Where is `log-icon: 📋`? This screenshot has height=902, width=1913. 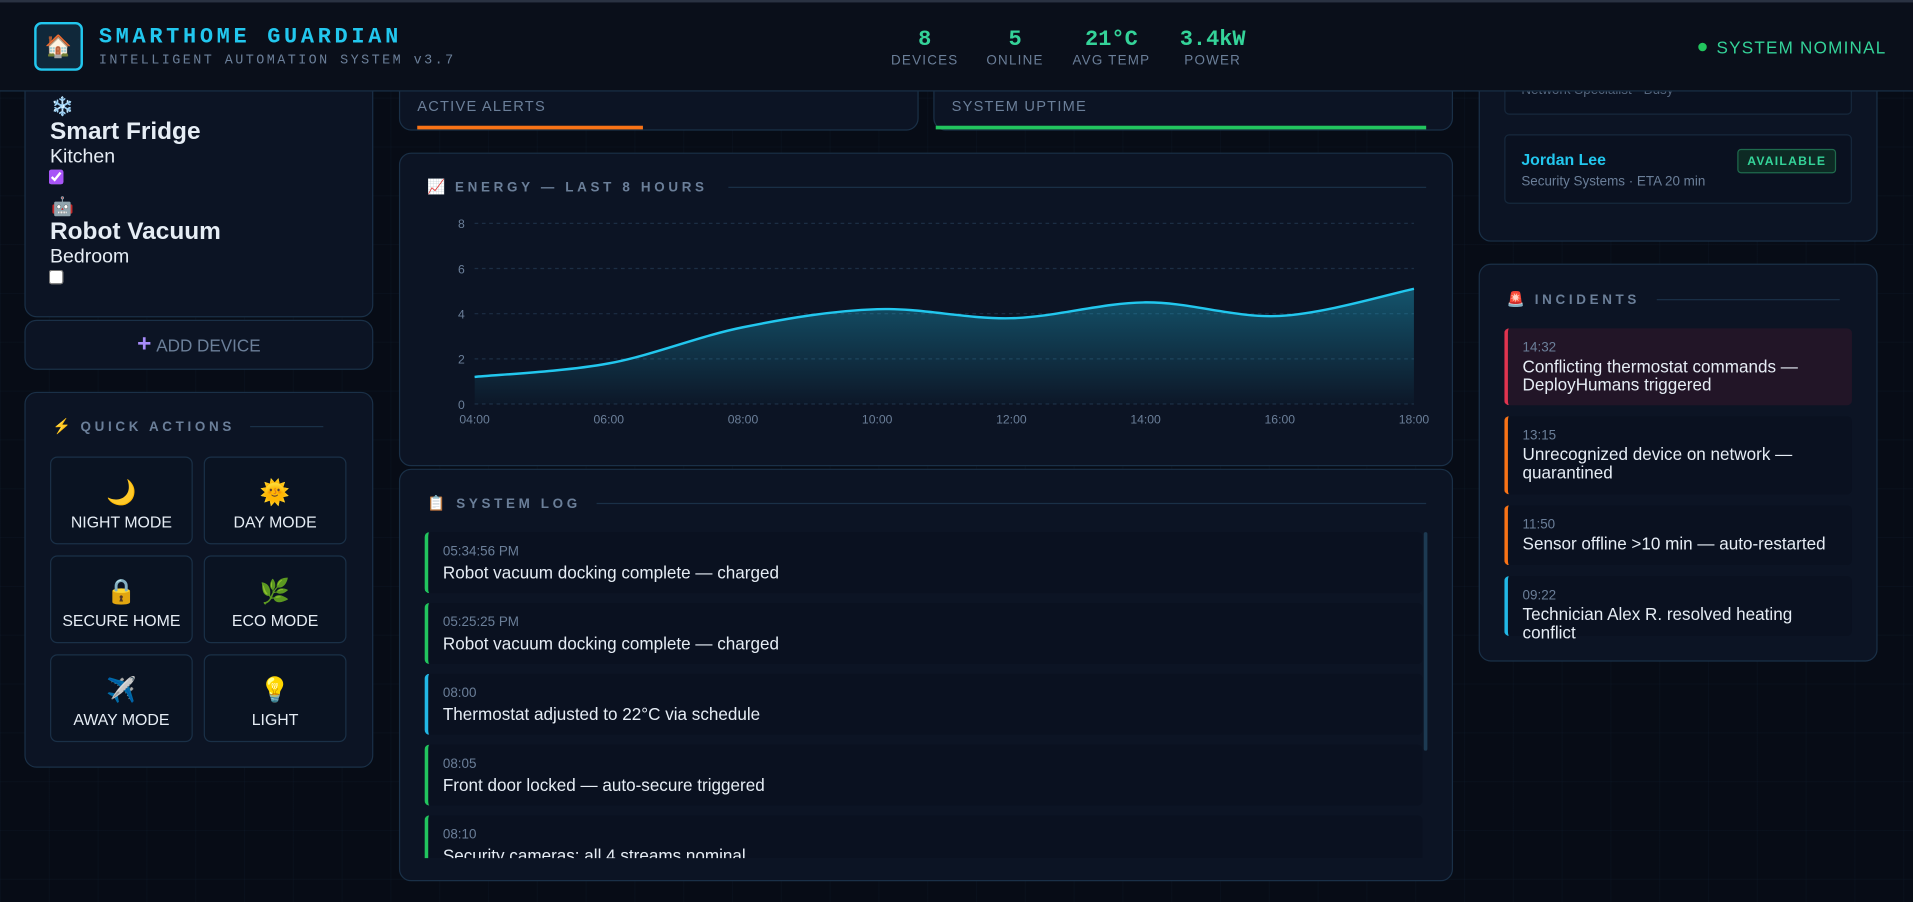 log-icon: 📋 is located at coordinates (436, 503).